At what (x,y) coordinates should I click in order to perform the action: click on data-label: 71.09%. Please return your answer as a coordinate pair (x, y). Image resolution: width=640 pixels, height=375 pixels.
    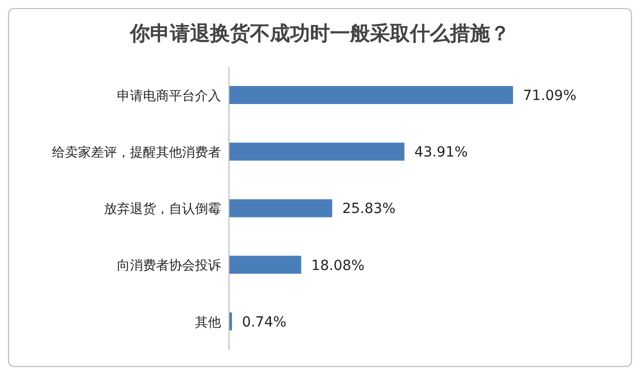
    Looking at the image, I should click on (549, 96).